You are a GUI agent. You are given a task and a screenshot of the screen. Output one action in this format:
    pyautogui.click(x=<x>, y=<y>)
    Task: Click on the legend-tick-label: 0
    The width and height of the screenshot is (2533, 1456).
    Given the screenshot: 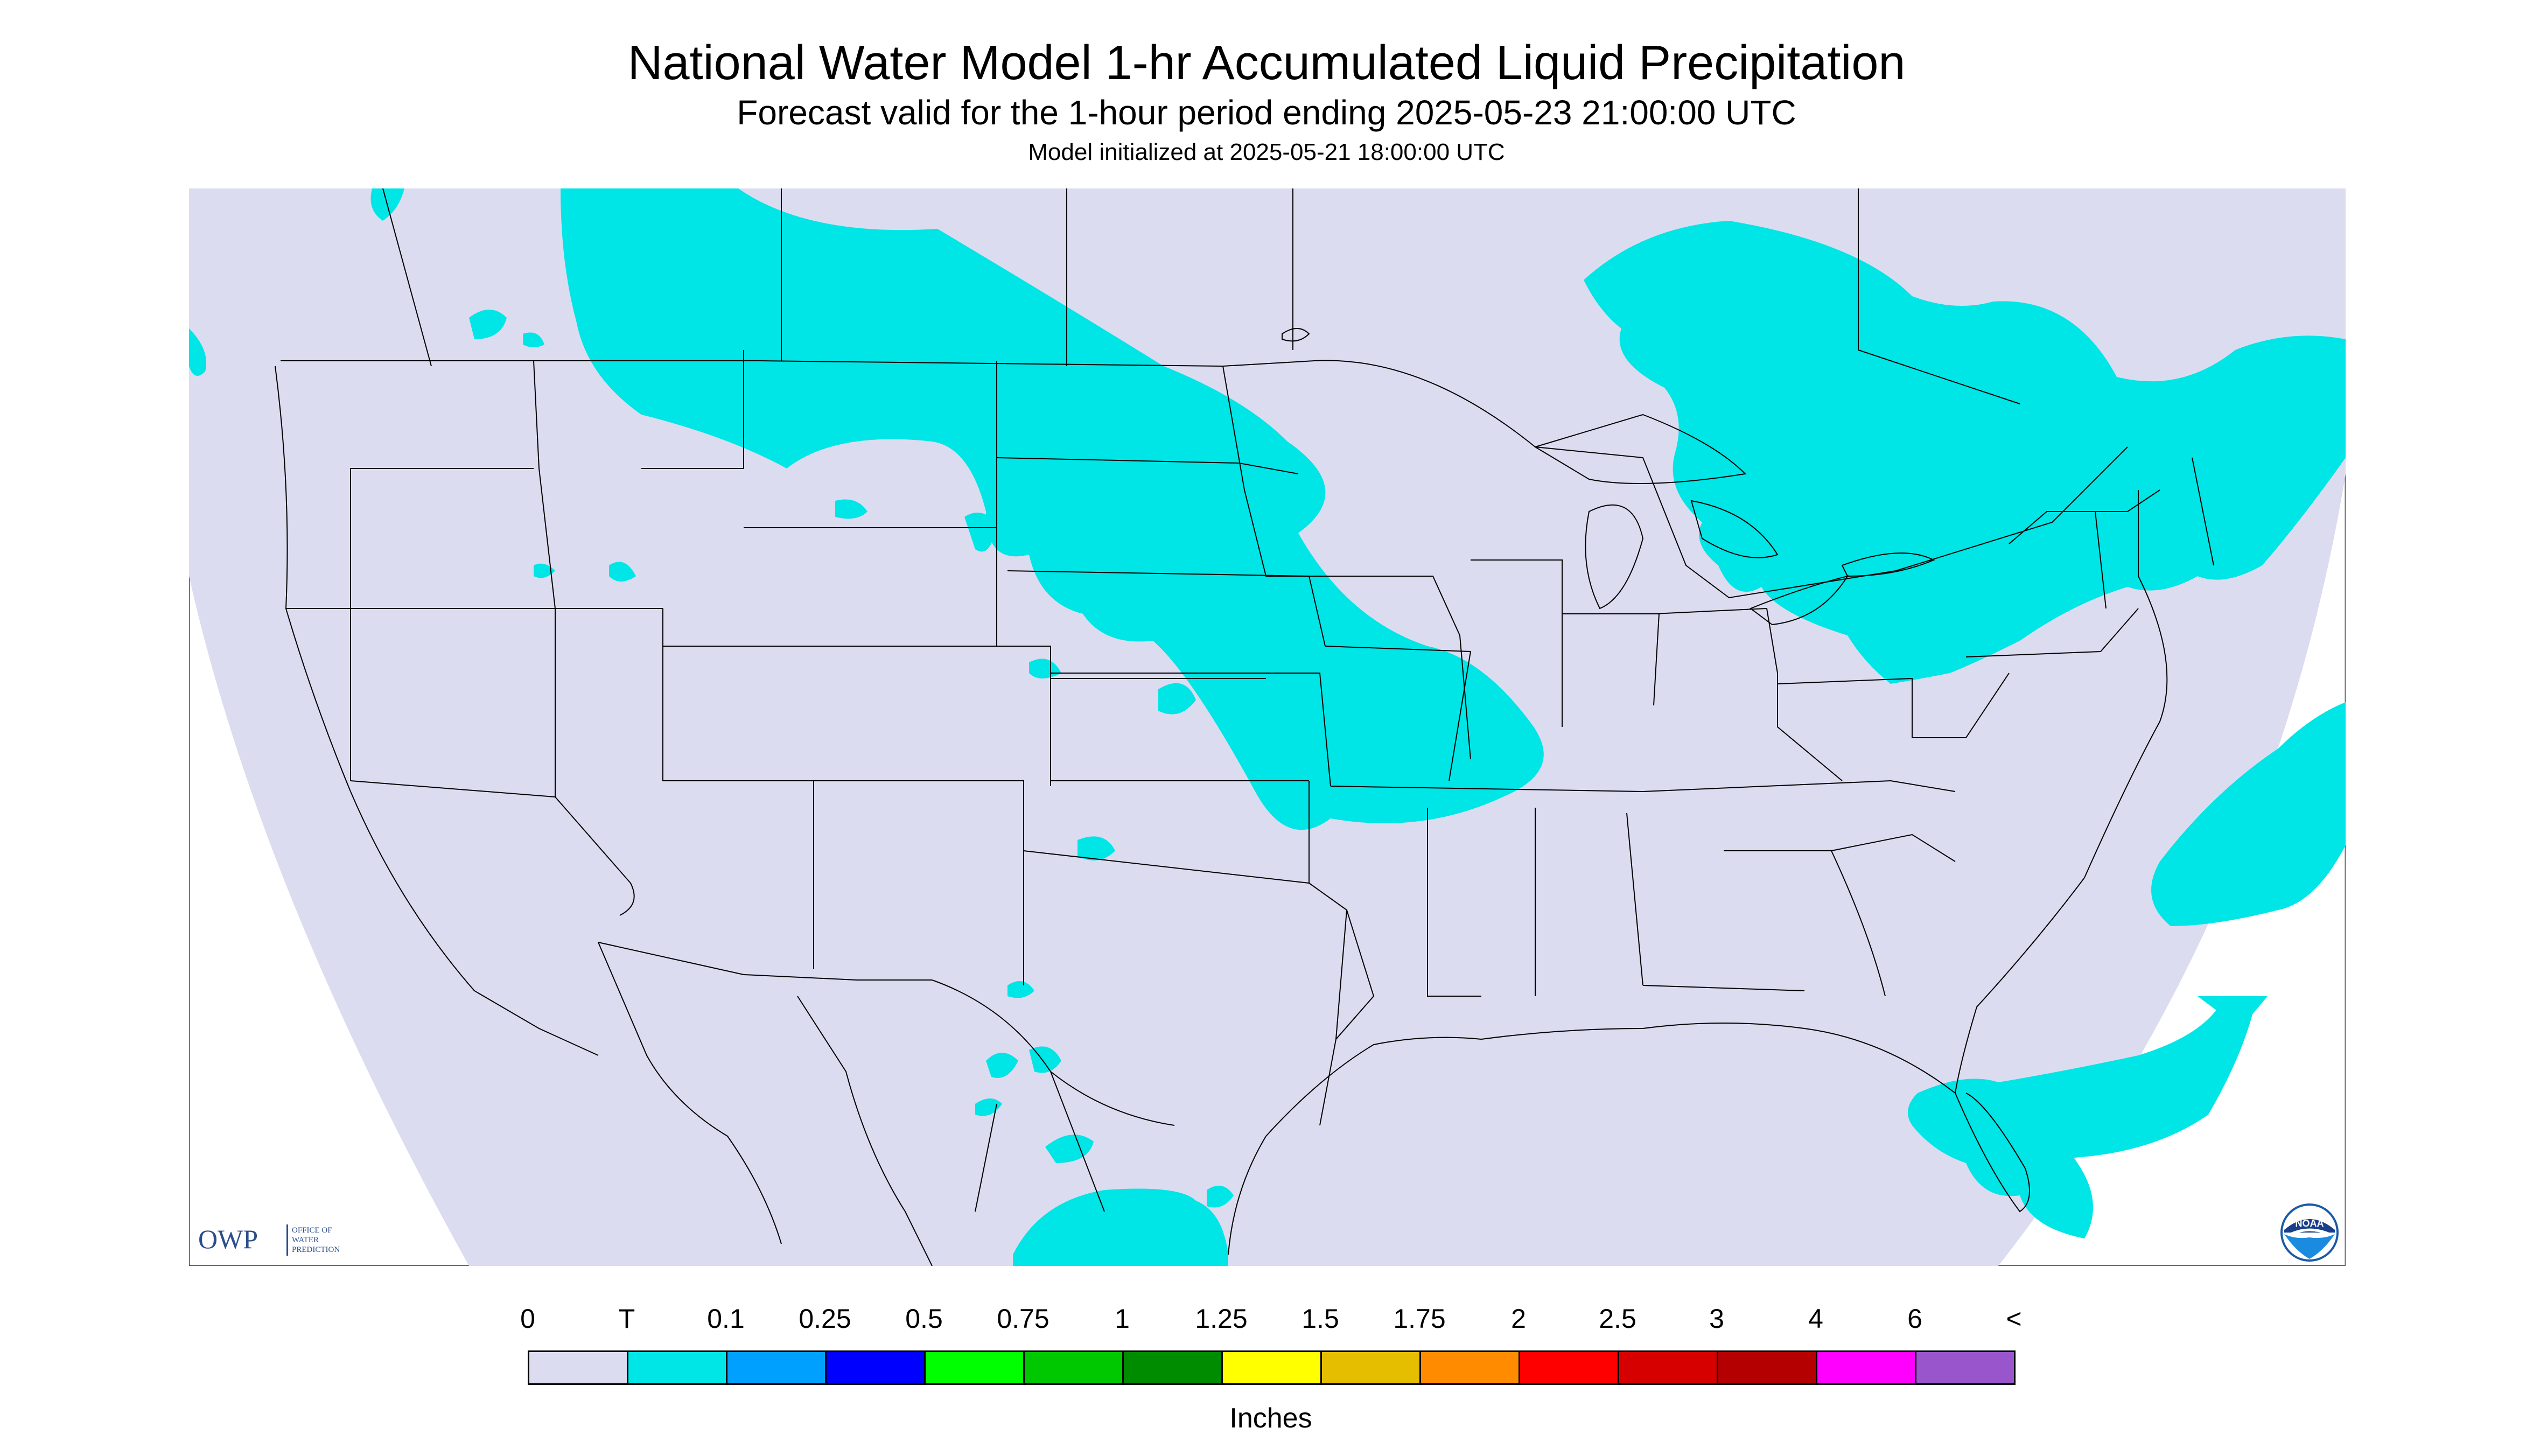 What is the action you would take?
    pyautogui.click(x=527, y=1319)
    